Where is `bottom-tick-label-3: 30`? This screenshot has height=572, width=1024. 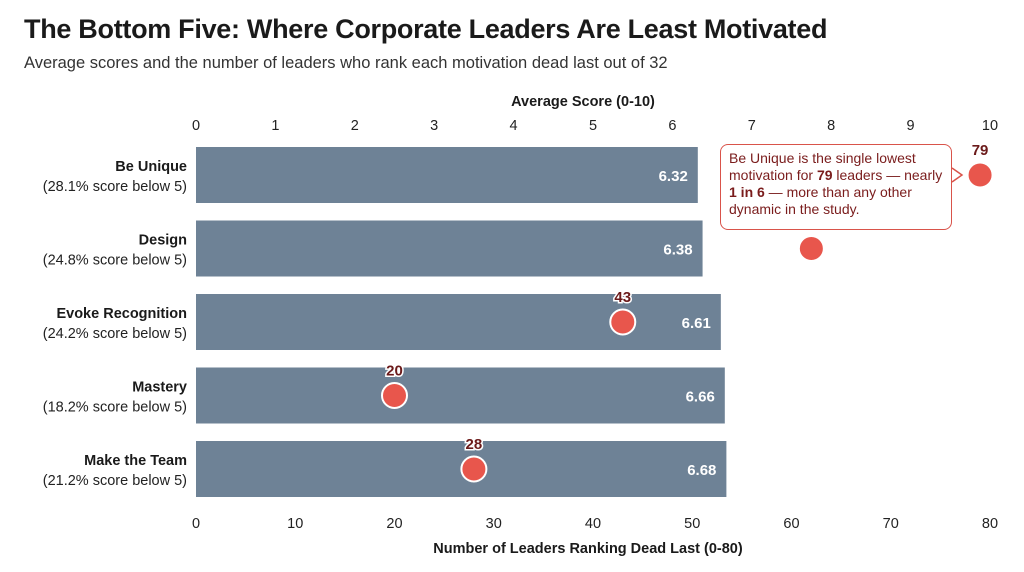
bottom-tick-label-3: 30 is located at coordinates (494, 524).